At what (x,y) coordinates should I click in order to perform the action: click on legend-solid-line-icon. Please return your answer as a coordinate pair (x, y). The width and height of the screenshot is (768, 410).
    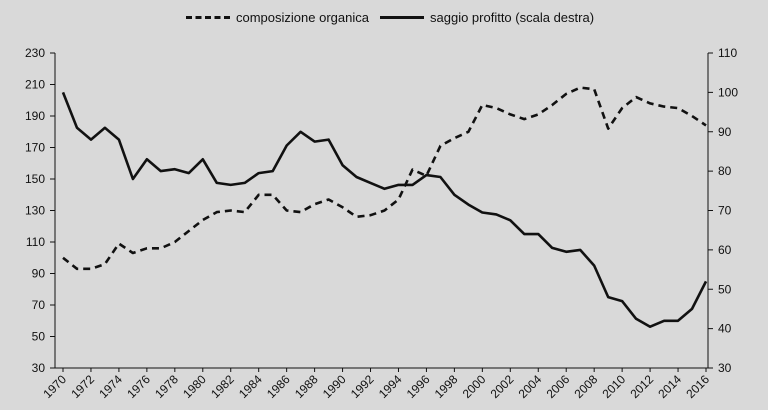
    Looking at the image, I should click on (402, 17).